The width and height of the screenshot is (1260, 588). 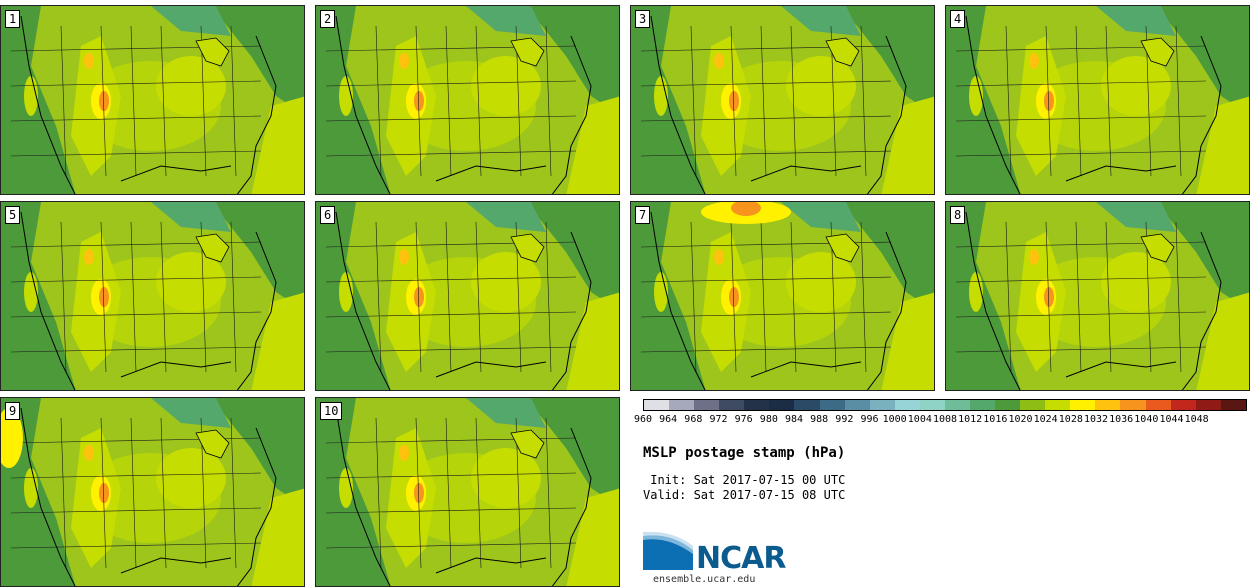 I want to click on panel-label: 2, so click(x=328, y=19).